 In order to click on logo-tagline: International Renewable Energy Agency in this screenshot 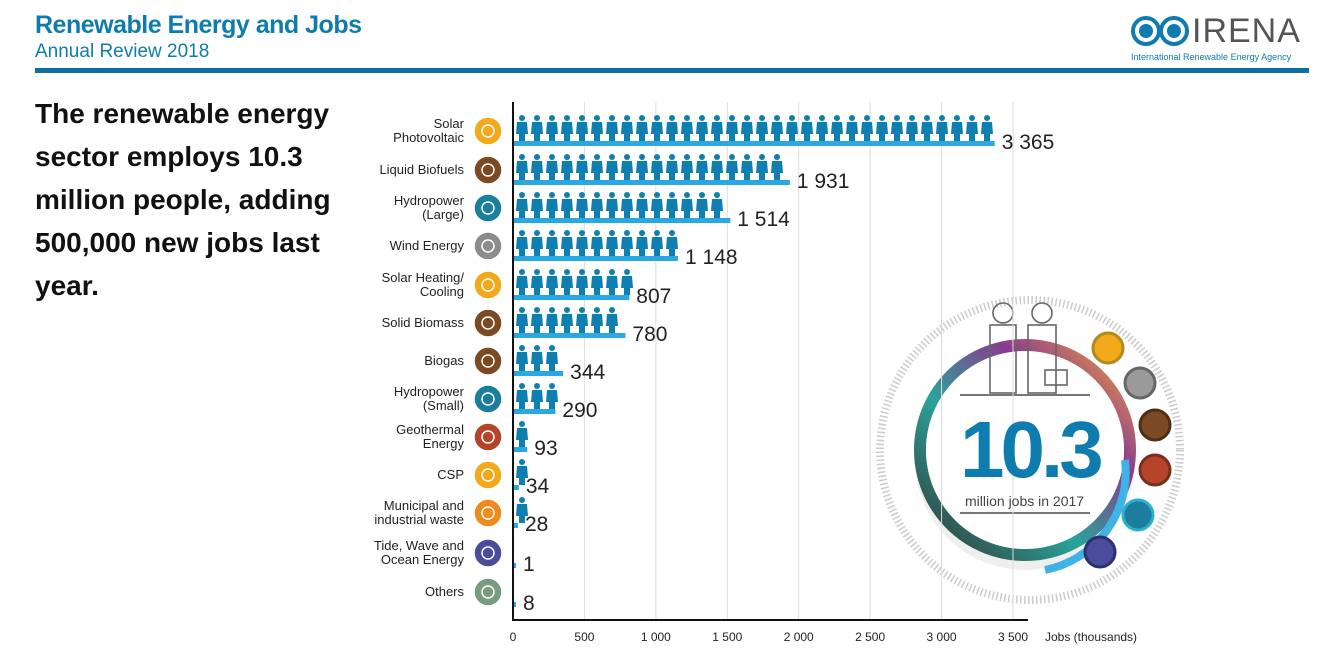, I will do `click(1211, 57)`.